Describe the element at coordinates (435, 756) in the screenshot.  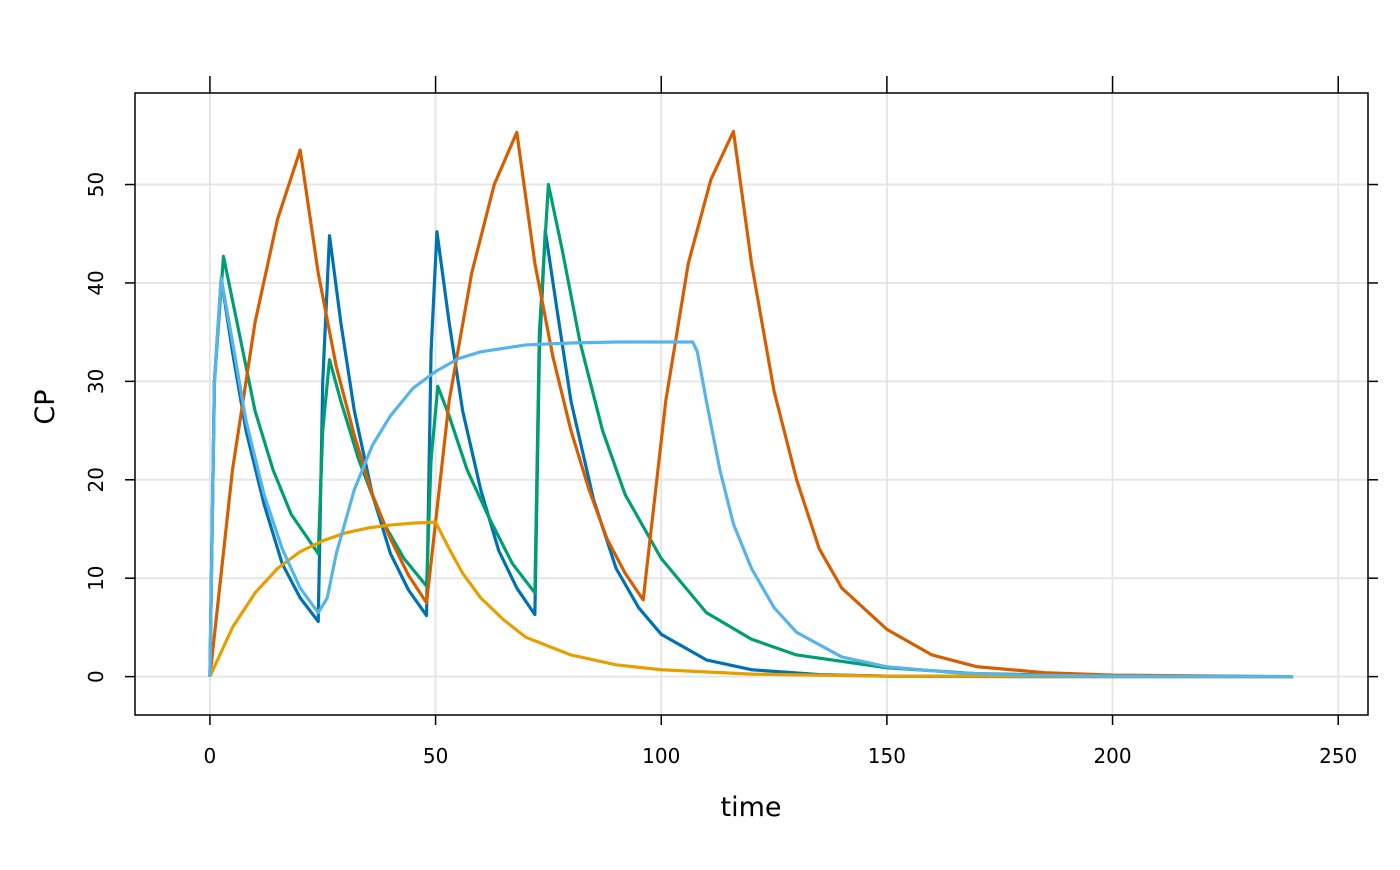
I see `x-tick-label: 50` at that location.